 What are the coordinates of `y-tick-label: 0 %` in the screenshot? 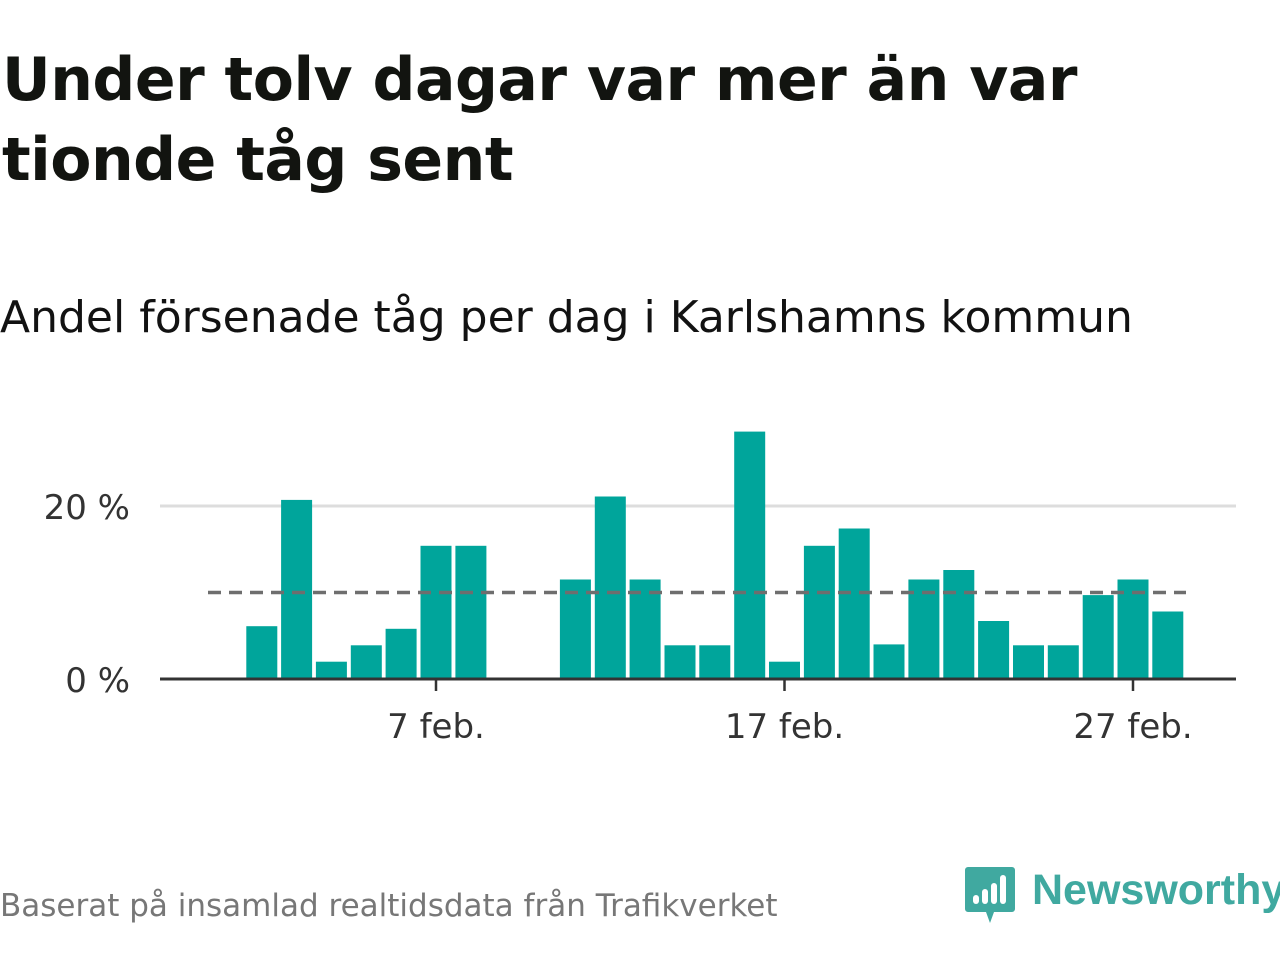 It's located at (97, 681).